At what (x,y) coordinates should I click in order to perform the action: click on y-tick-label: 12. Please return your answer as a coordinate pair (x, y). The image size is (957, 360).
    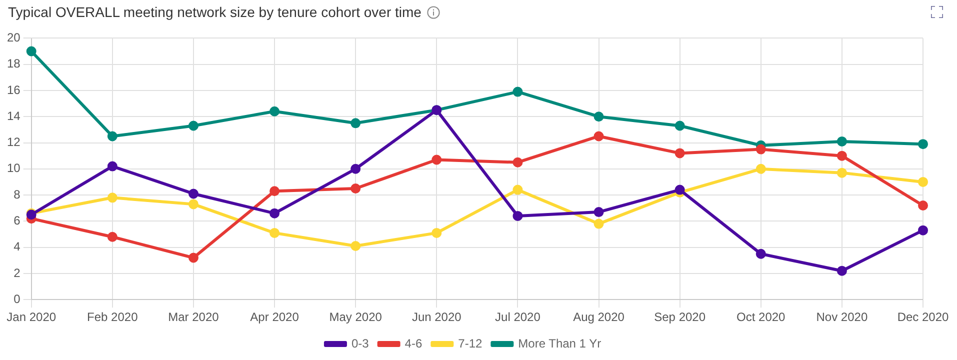
    Looking at the image, I should click on (13, 142).